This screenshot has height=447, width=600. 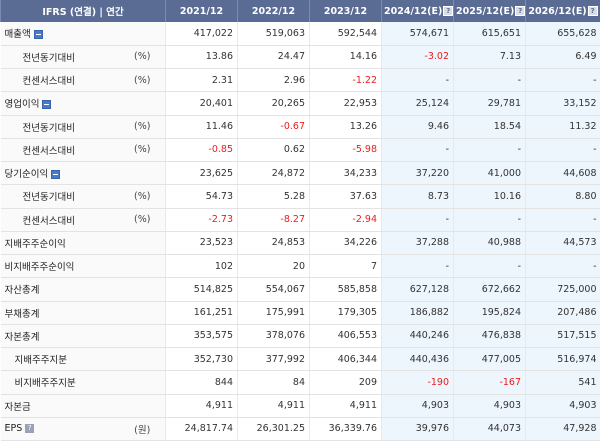 What do you see at coordinates (345, 359) in the screenshot?
I see `value-cell: 406,344` at bounding box center [345, 359].